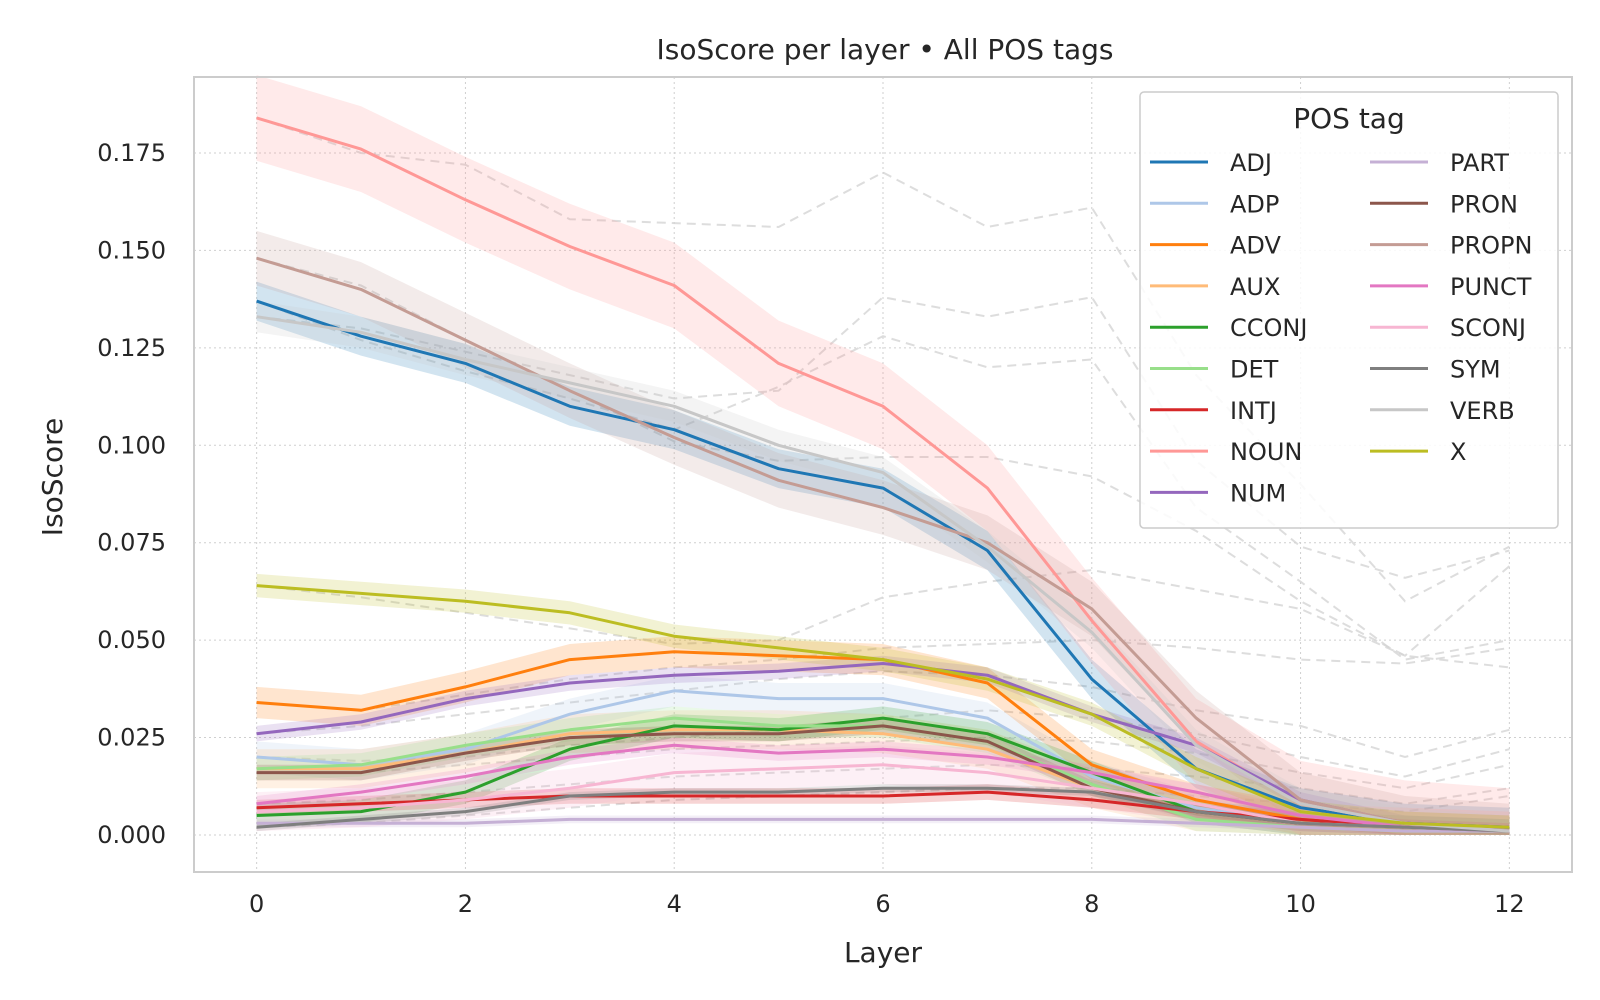  Describe the element at coordinates (1253, 411) in the screenshot. I see `legend-label-intj: INTJ` at that location.